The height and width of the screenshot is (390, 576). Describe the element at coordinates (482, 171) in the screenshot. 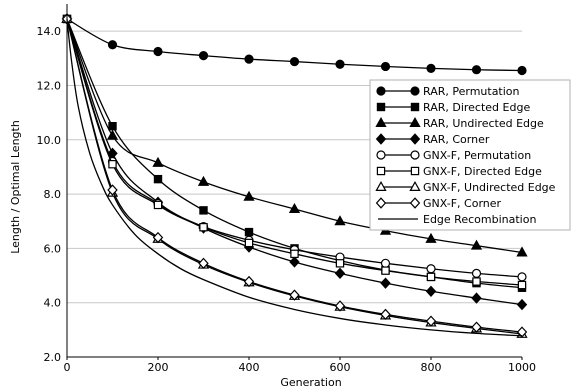

I see `legend-label: GNX-F, Directed Edge` at that location.